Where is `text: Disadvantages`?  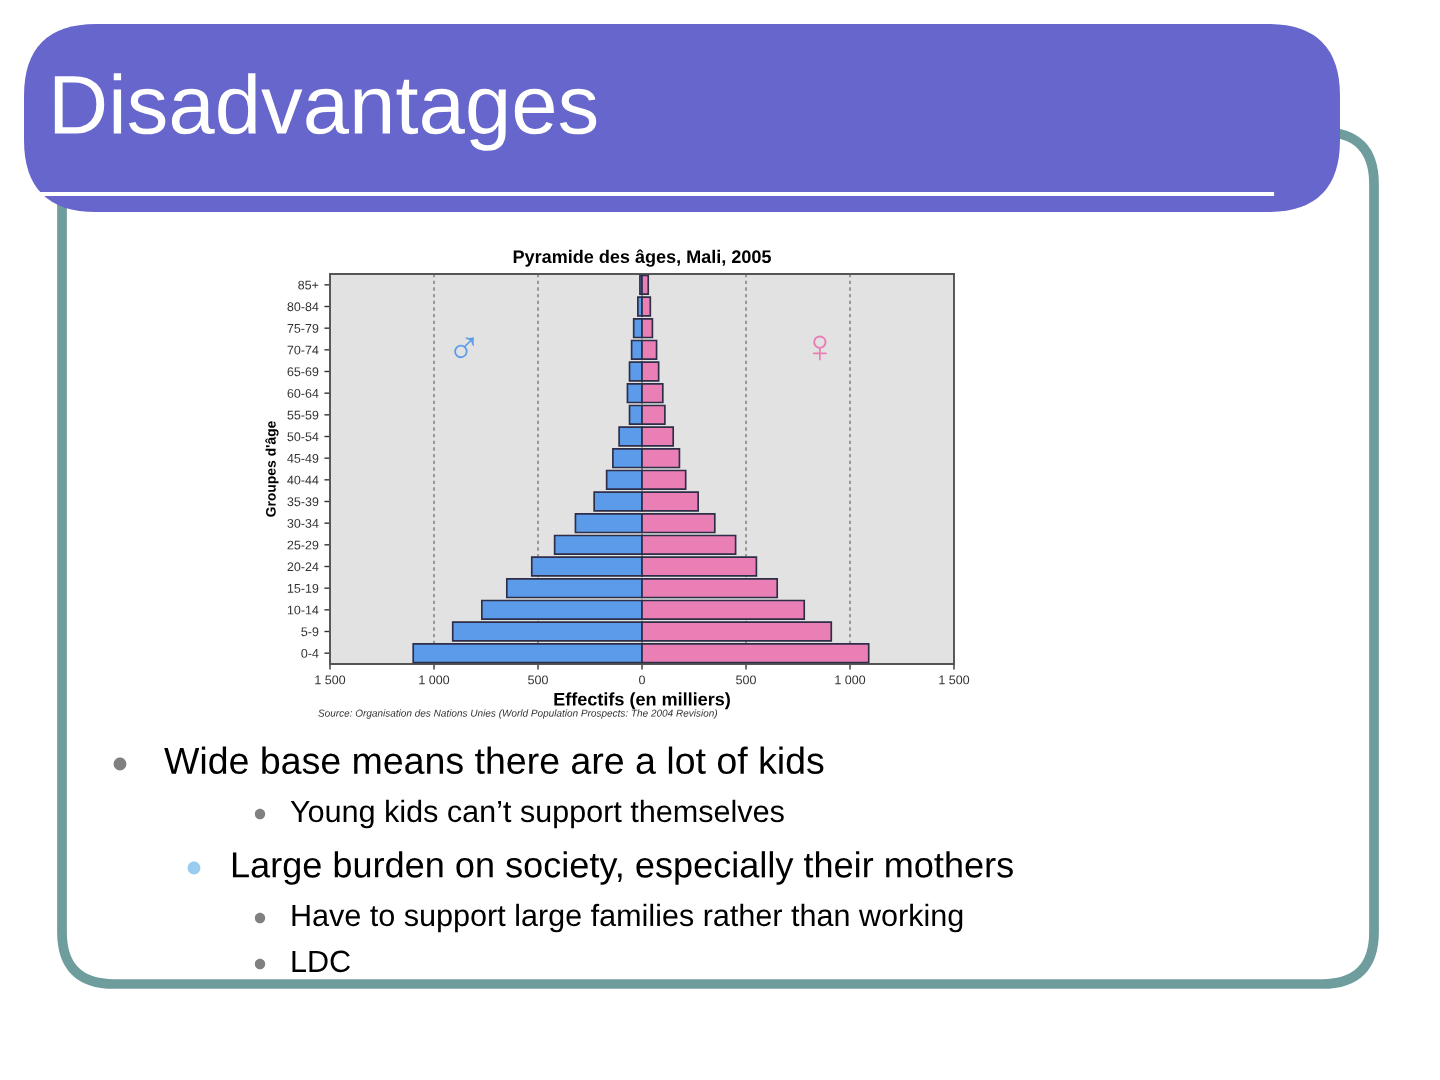 text: Disadvantages is located at coordinates (325, 112).